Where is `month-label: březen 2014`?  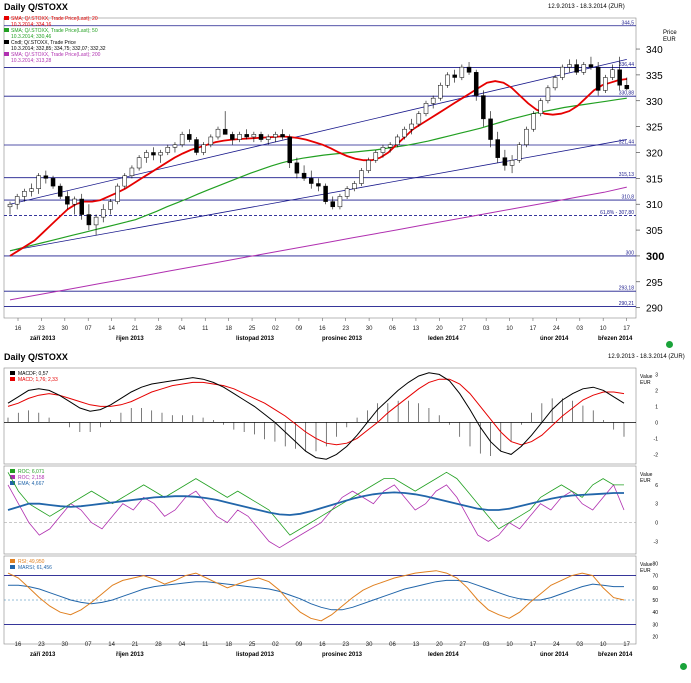 month-label: březen 2014 is located at coordinates (615, 339).